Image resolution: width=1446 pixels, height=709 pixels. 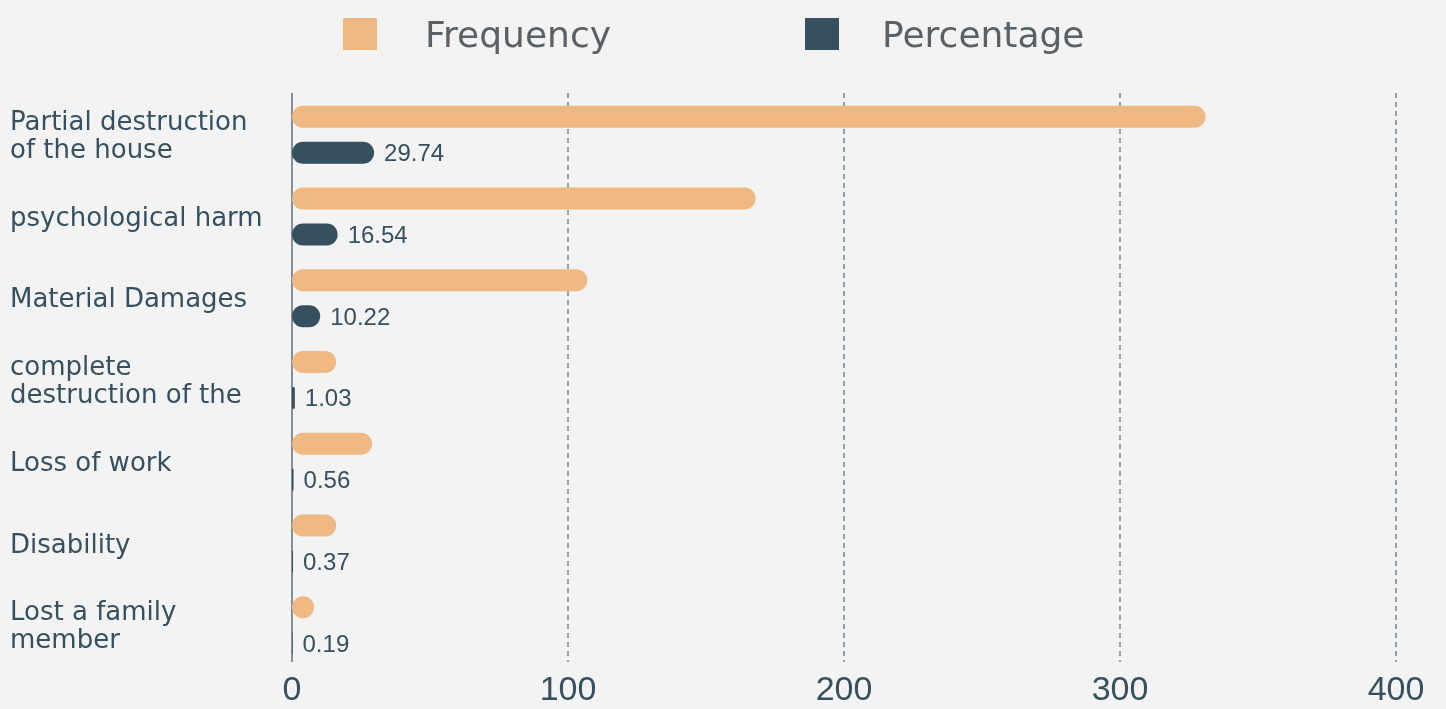 I want to click on data-label: 16.54, so click(x=377, y=234).